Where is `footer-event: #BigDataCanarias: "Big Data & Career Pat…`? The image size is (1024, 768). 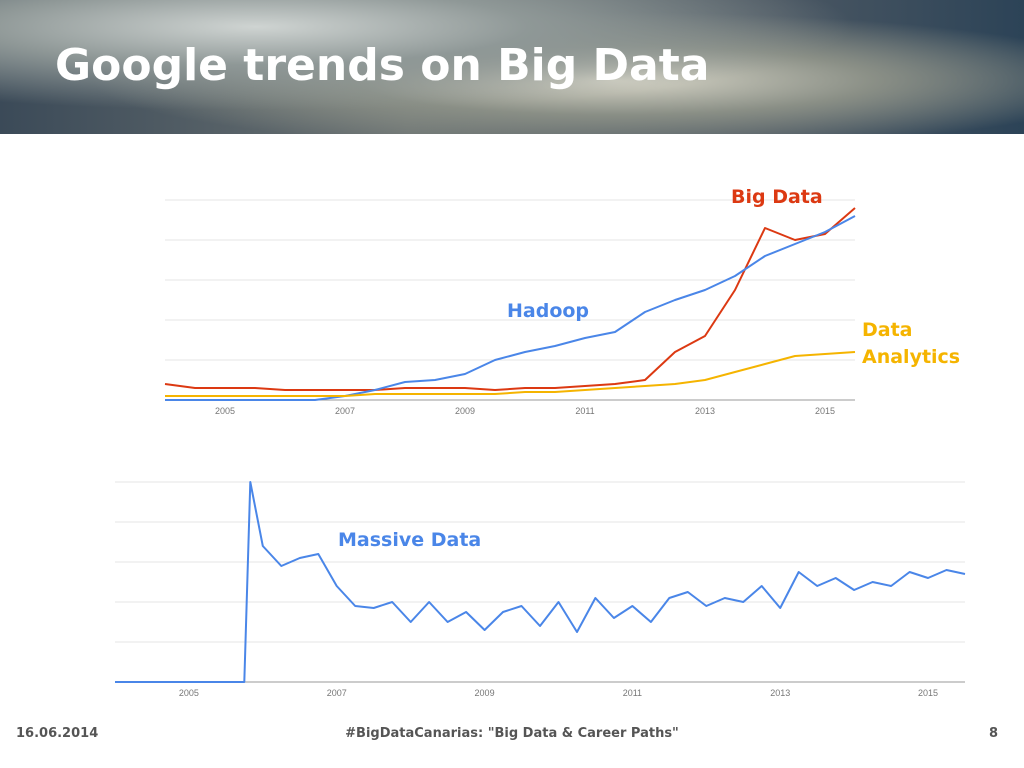
footer-event: #BigDataCanarias: "Big Data & Career Pat… is located at coordinates (512, 733).